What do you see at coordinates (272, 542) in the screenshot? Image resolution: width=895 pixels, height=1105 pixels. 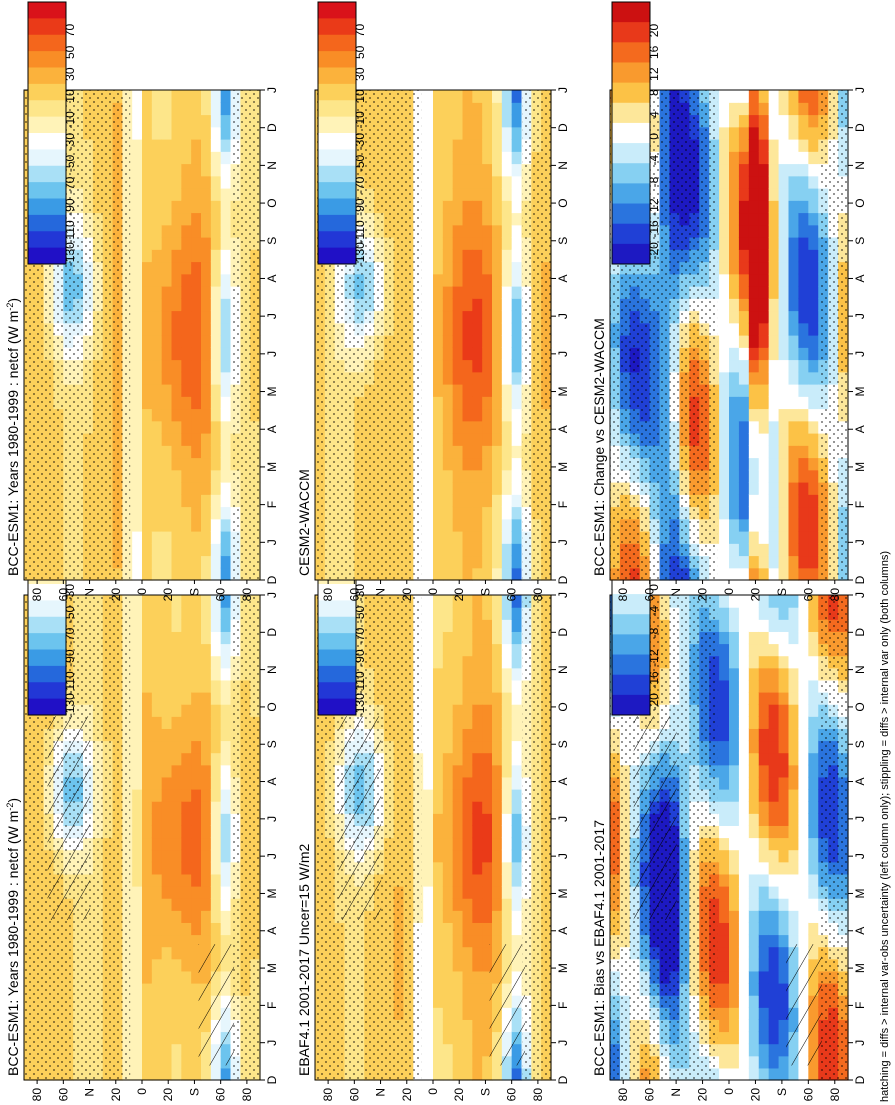 I see `p2-month-label: J` at bounding box center [272, 542].